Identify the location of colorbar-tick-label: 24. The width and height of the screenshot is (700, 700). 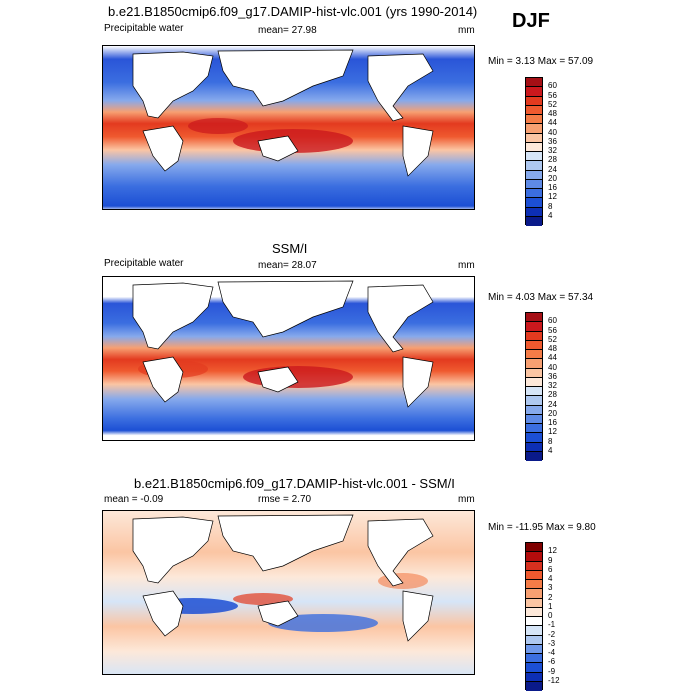
(552, 169).